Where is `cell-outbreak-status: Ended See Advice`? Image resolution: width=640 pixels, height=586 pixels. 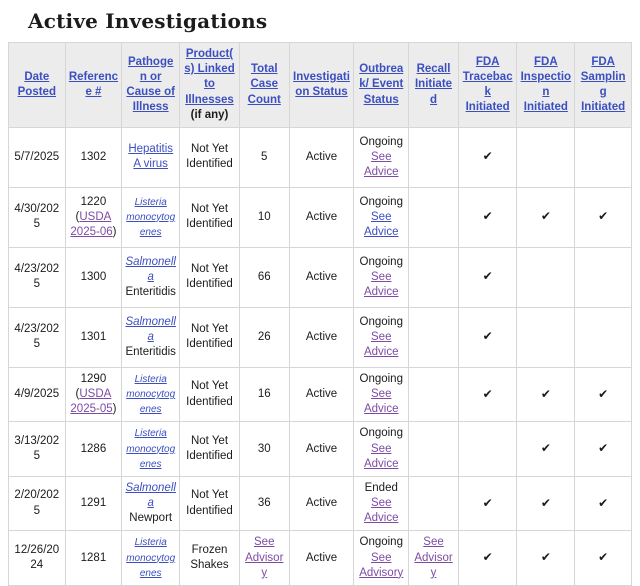 cell-outbreak-status: Ended See Advice is located at coordinates (381, 503).